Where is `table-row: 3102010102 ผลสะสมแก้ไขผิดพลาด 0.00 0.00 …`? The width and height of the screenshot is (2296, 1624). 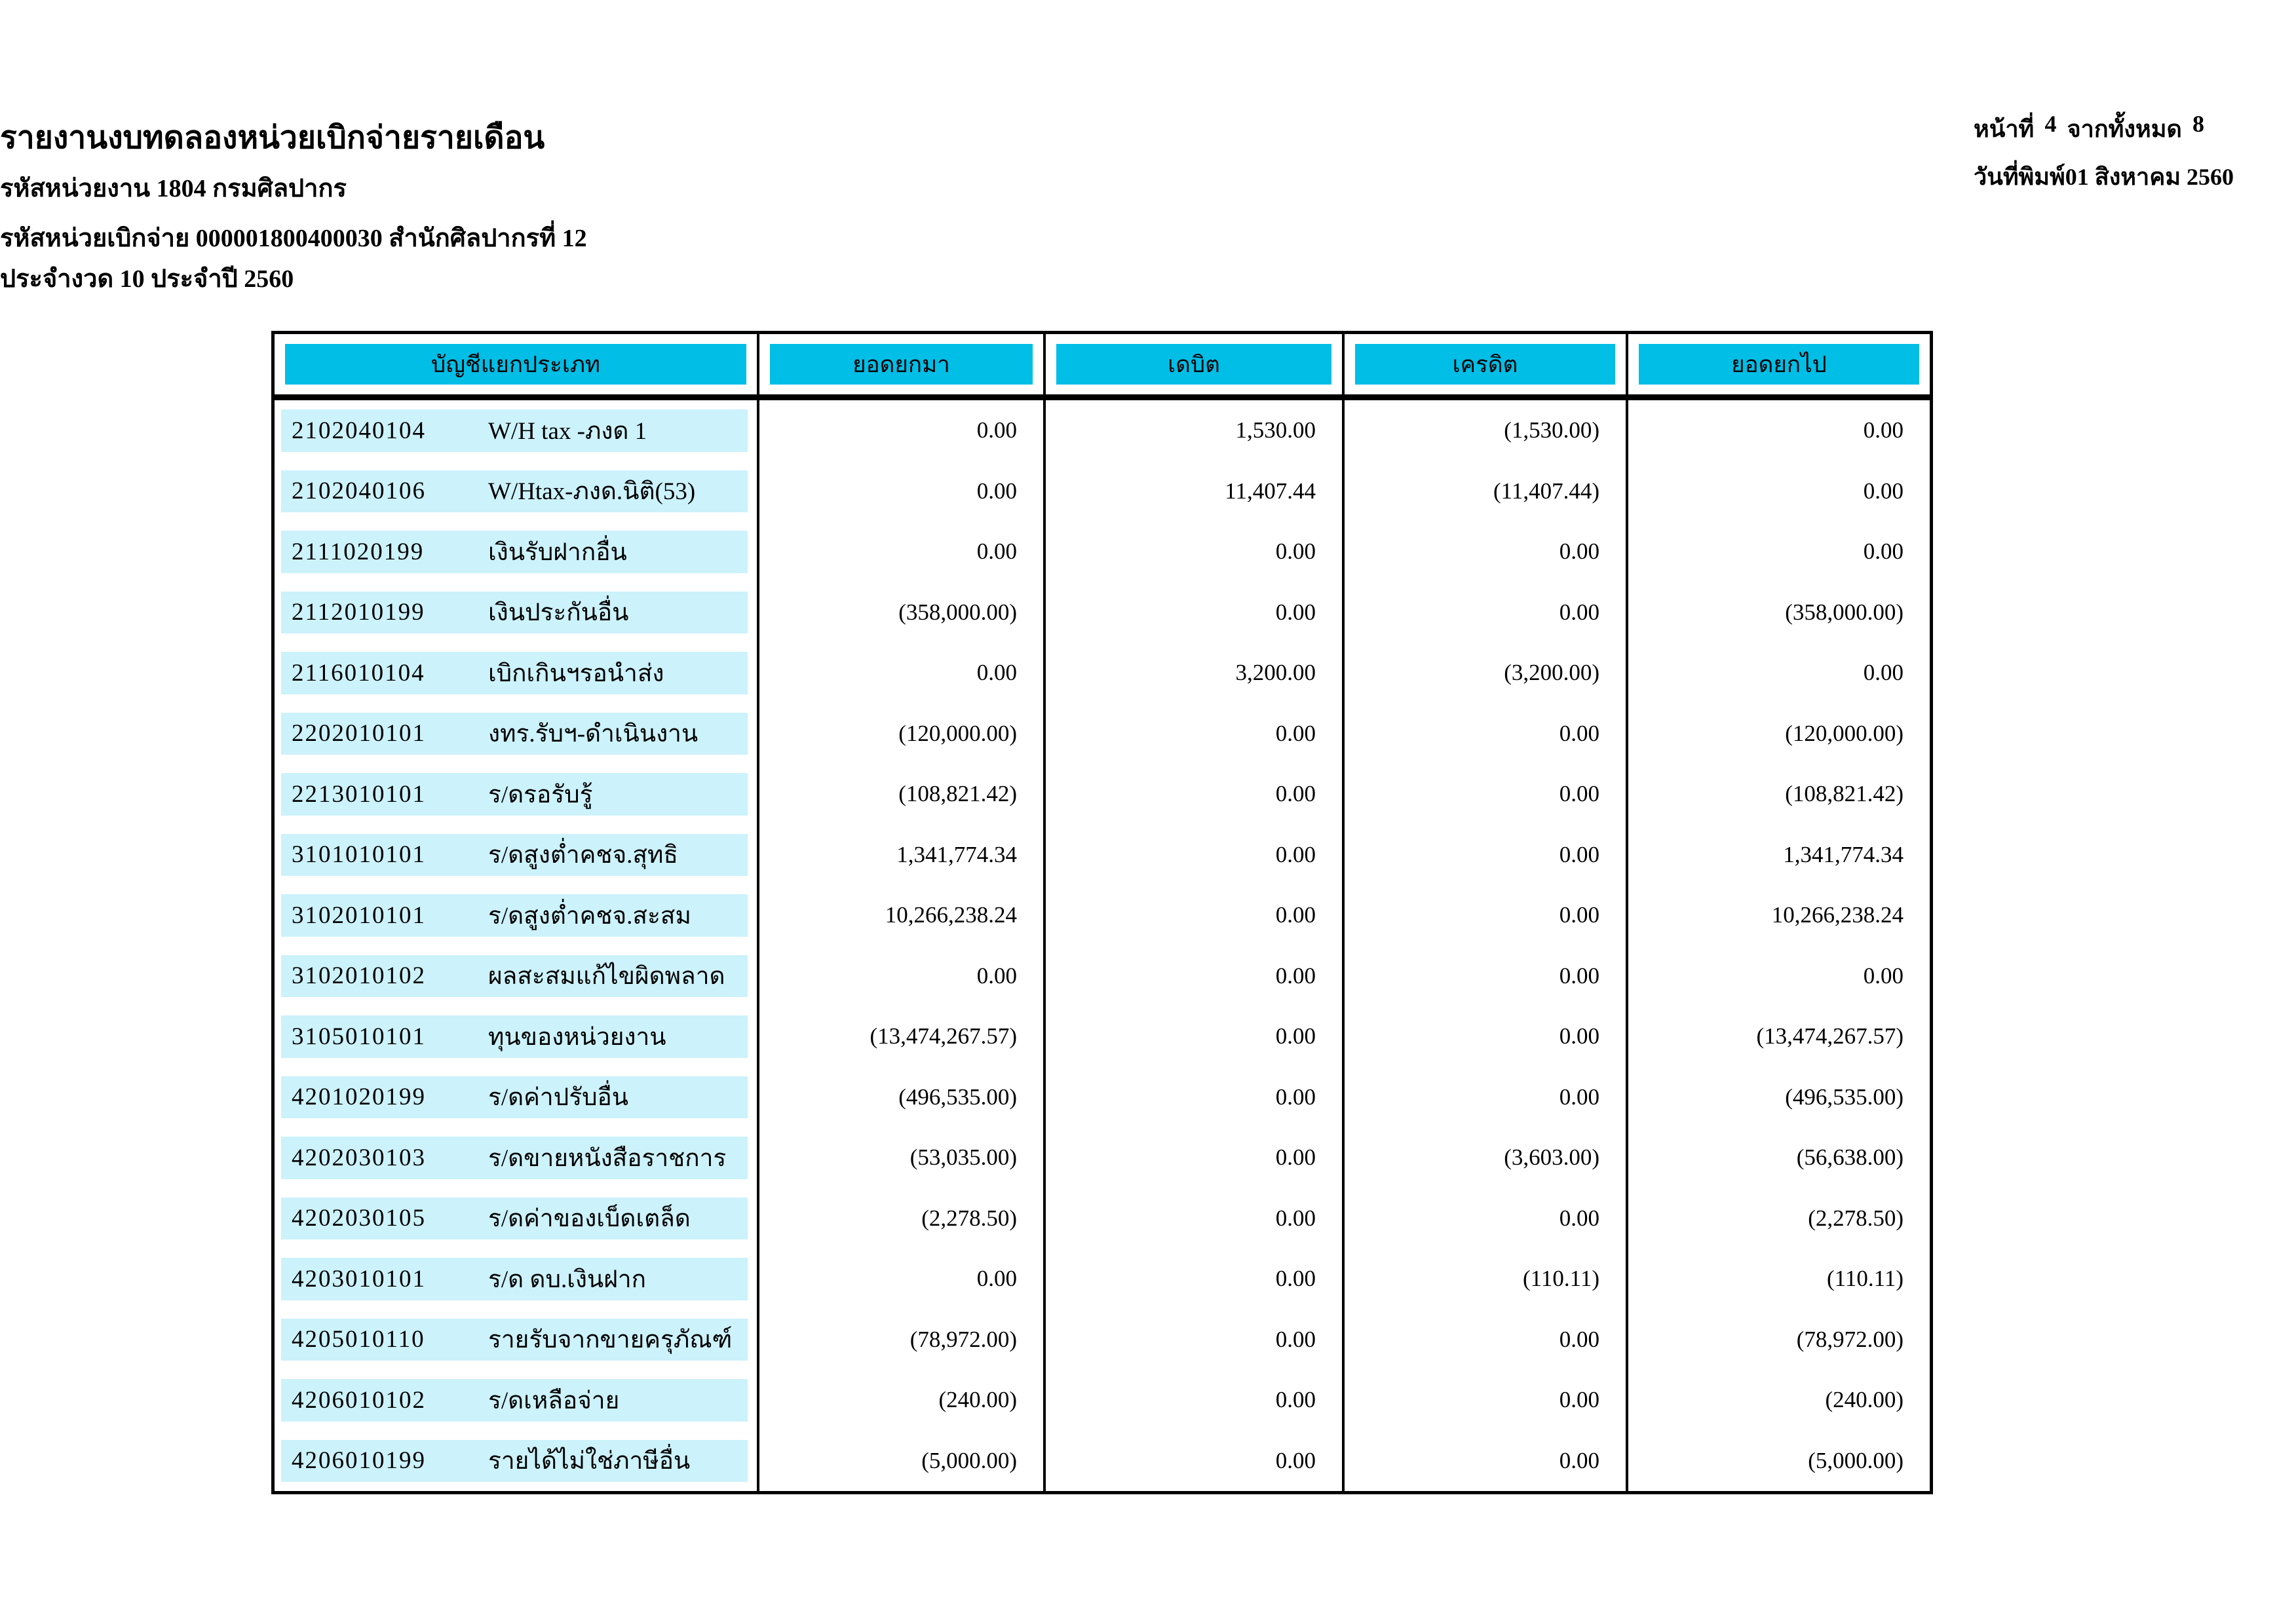 table-row: 3102010102 ผลสะสมแก้ไขผิดพลาด 0.00 0.00 … is located at coordinates (1102, 975).